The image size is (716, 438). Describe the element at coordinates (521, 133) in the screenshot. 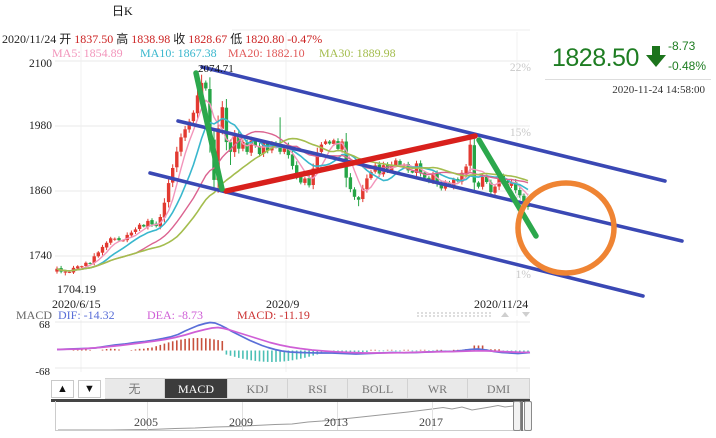

I see `svg-text: 15%` at that location.